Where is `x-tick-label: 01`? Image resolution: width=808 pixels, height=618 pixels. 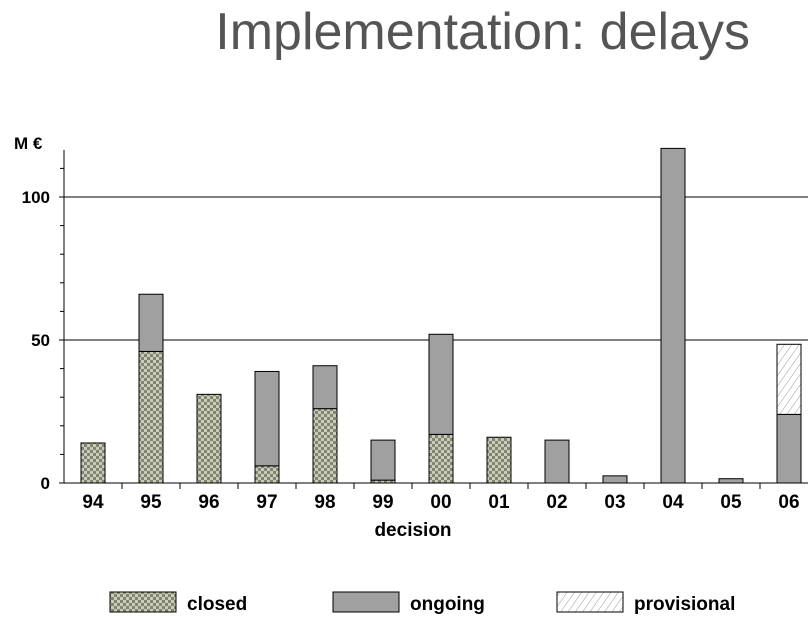
x-tick-label: 01 is located at coordinates (499, 502).